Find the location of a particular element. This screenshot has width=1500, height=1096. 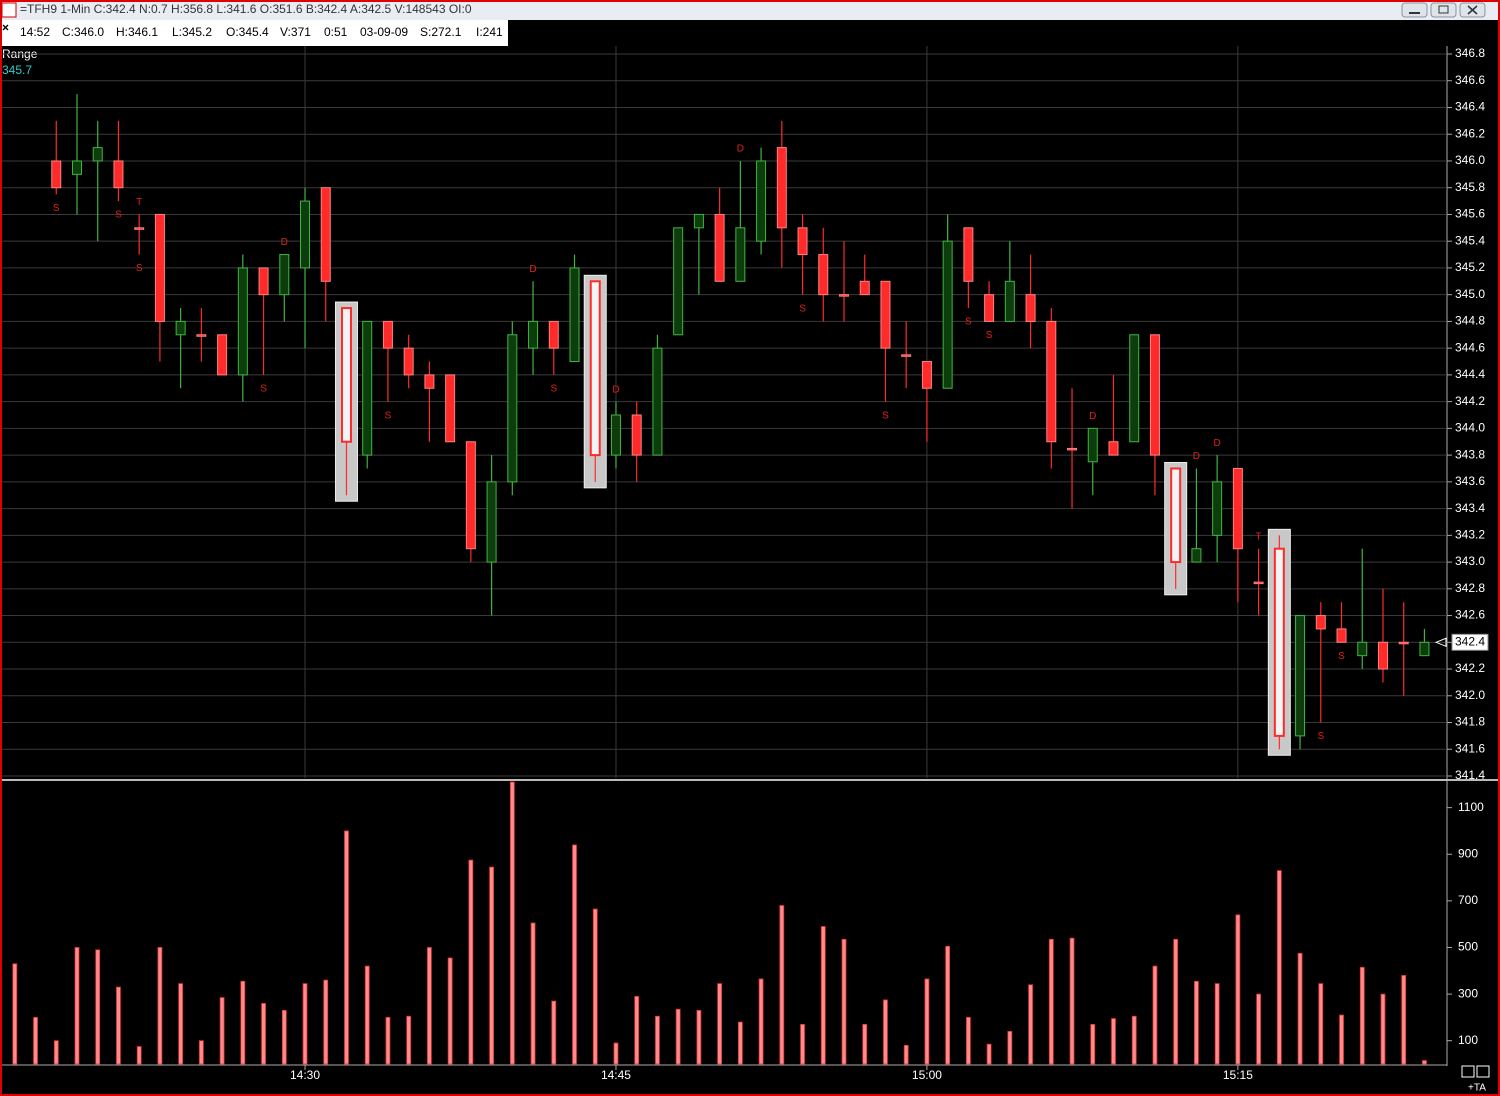

y-tick-label: 344.8 is located at coordinates (1470, 321).